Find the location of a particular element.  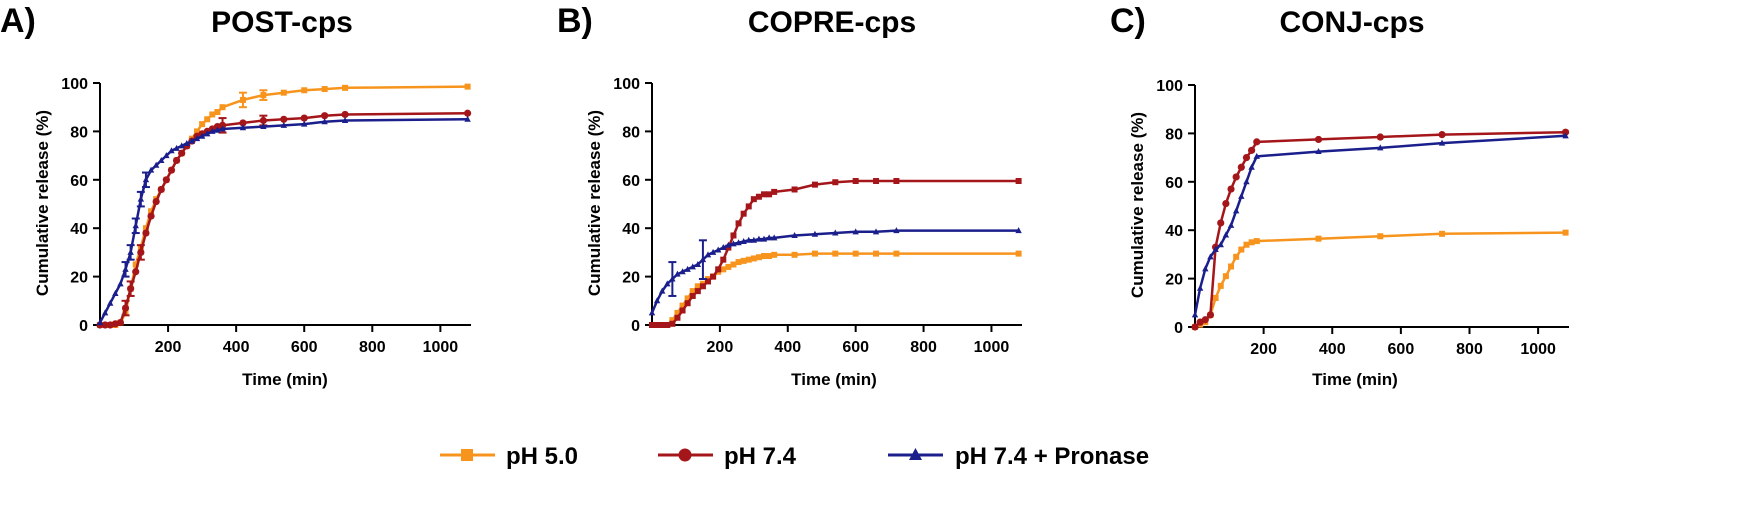

panel-c-plot: 0 20 40 60 80 100 200 400 600 800 1000 is located at coordinates (1363, 218).